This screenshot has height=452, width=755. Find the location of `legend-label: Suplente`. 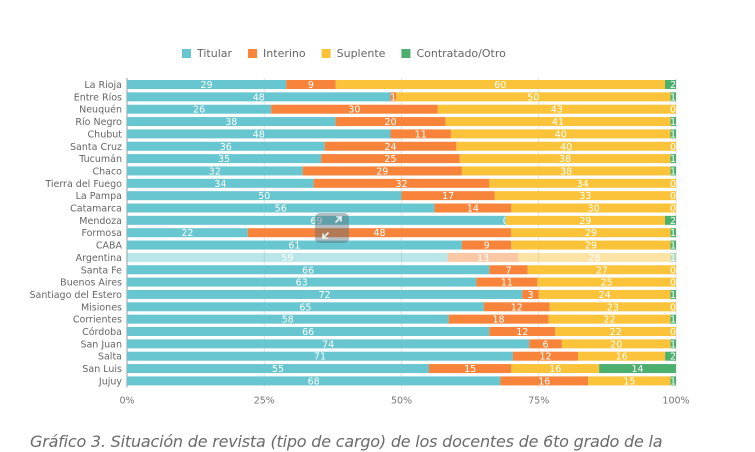

legend-label: Suplente is located at coordinates (361, 53).